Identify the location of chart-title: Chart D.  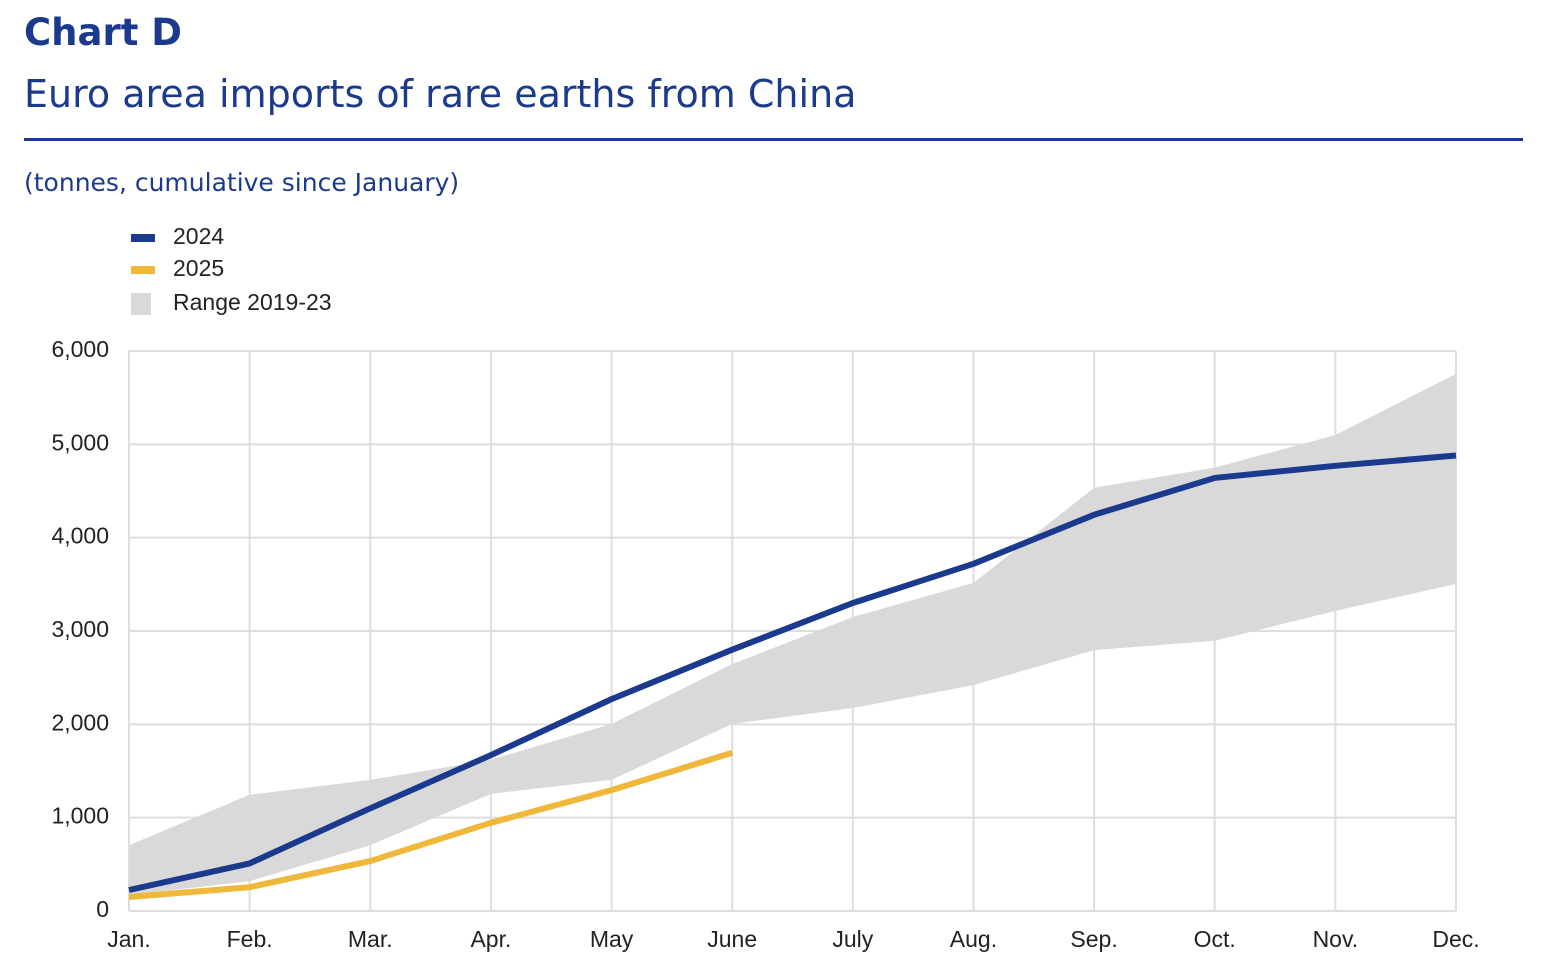
(103, 32).